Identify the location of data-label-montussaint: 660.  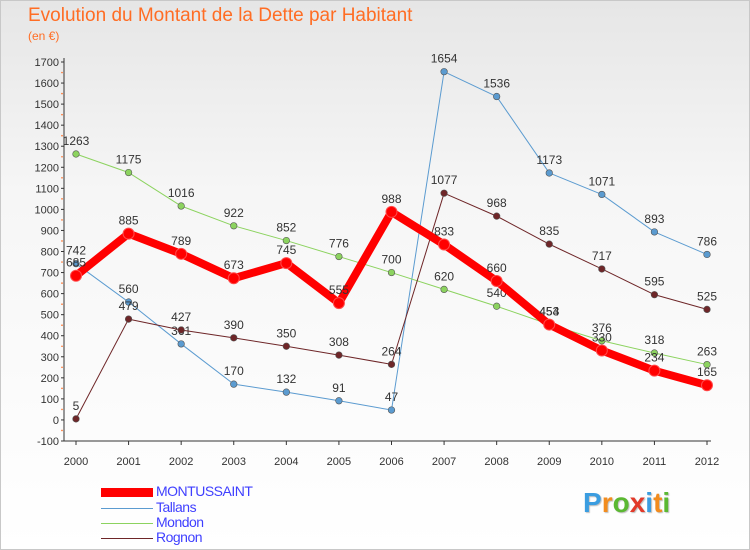
(497, 268).